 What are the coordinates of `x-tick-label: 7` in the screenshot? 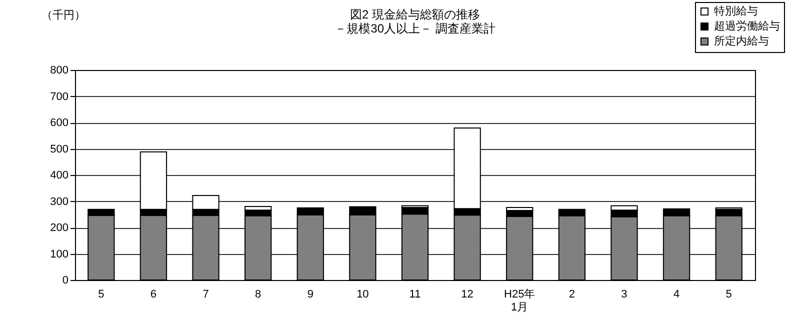 It's located at (205, 294).